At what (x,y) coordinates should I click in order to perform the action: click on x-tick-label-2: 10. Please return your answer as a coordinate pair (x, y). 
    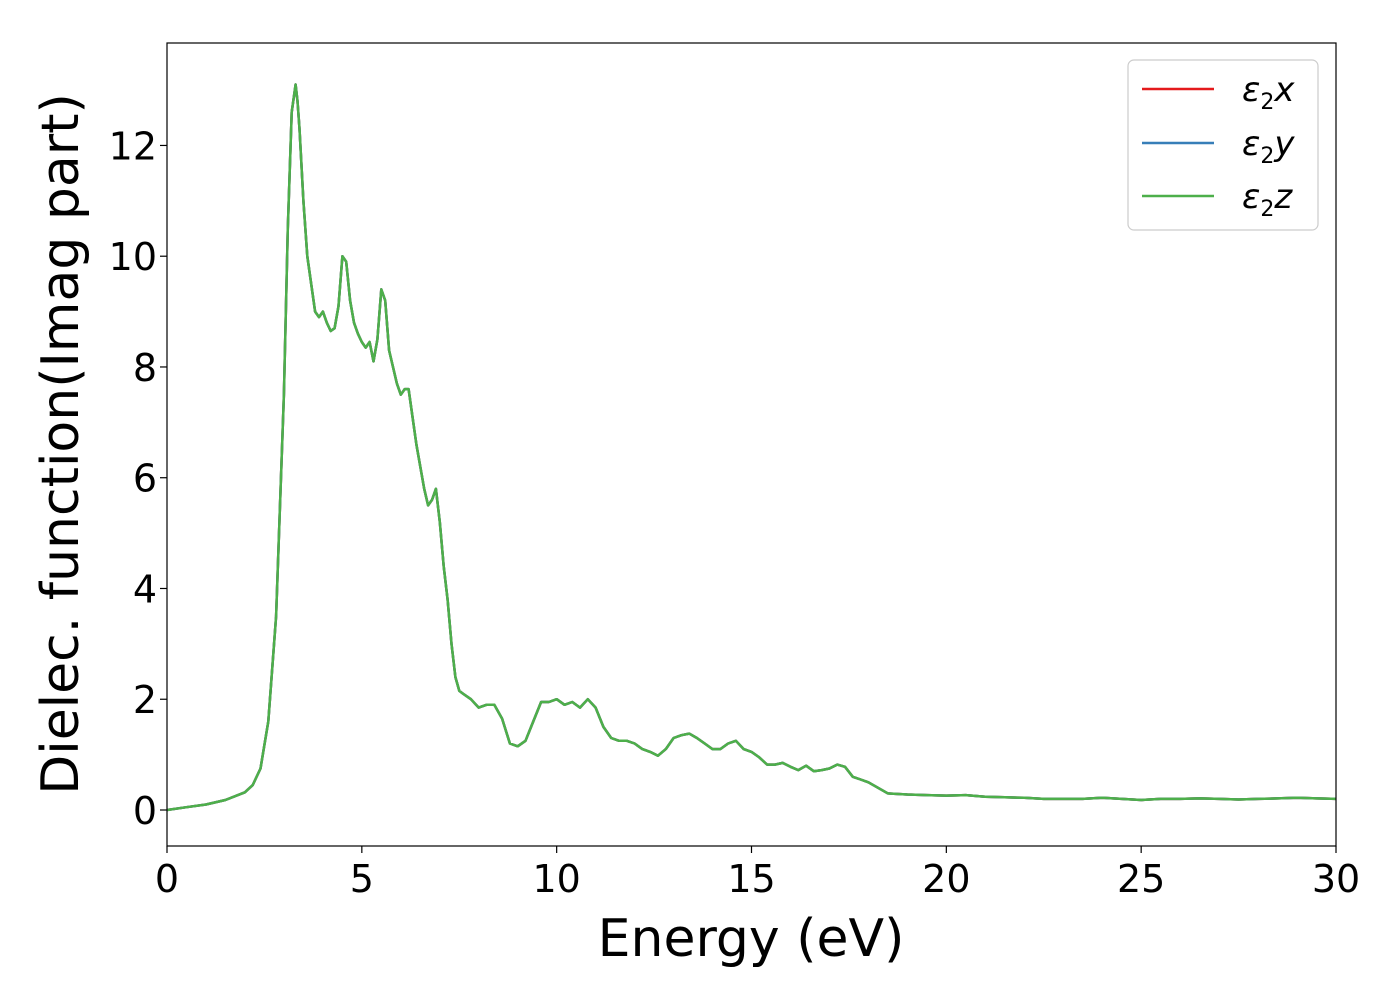
    Looking at the image, I should click on (556, 879).